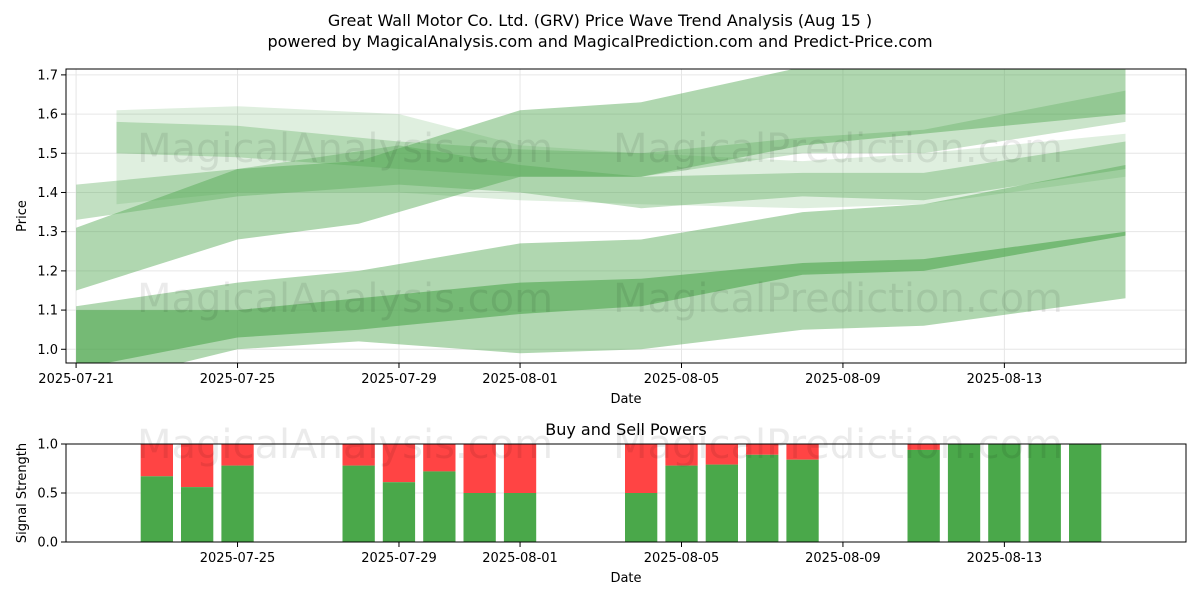  What do you see at coordinates (625, 399) in the screenshot?
I see `price-x-label: Date` at bounding box center [625, 399].